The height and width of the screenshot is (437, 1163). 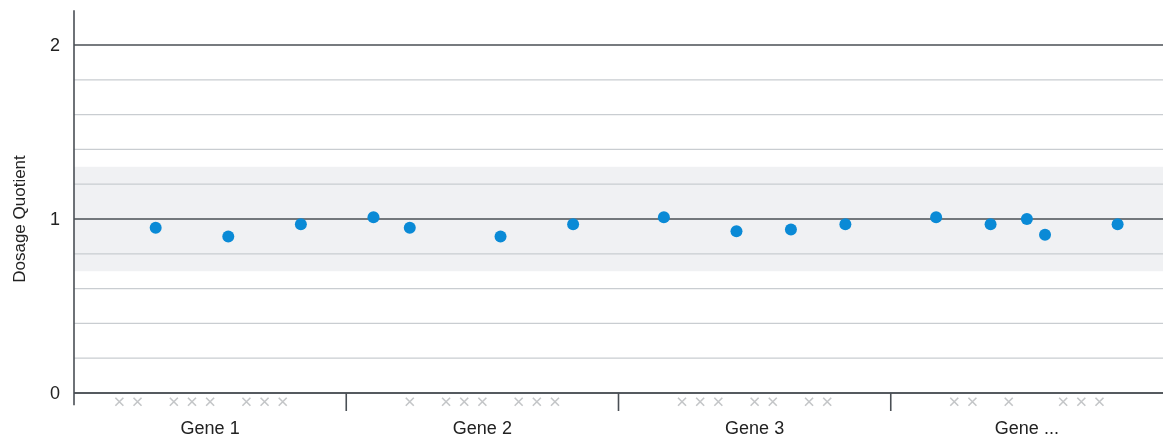 What do you see at coordinates (210, 427) in the screenshot?
I see `x-tick-label: Gene 1` at bounding box center [210, 427].